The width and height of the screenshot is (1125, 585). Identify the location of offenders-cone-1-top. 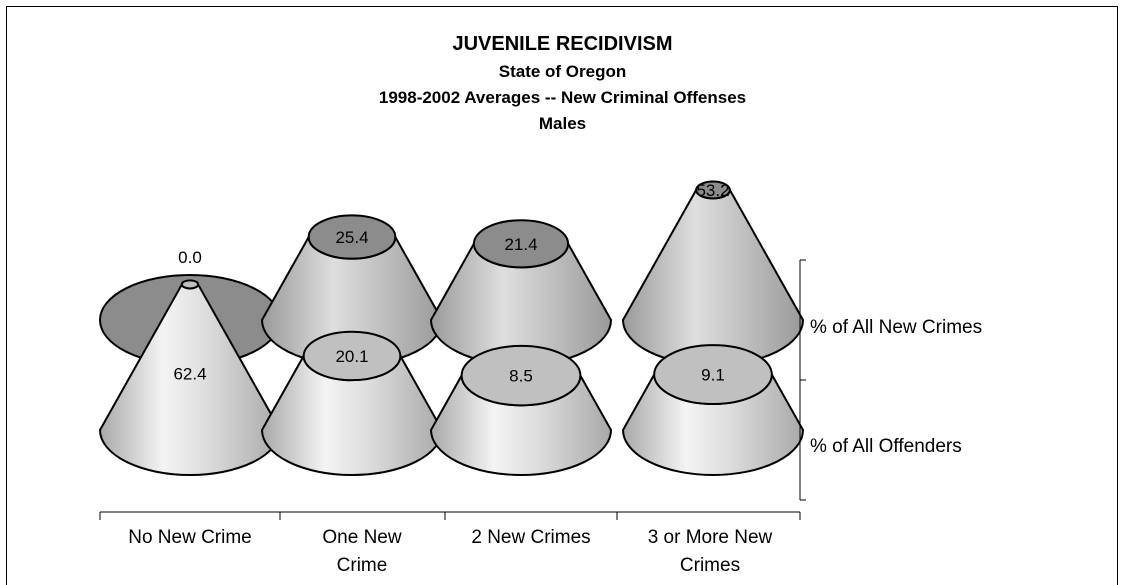
(352, 356).